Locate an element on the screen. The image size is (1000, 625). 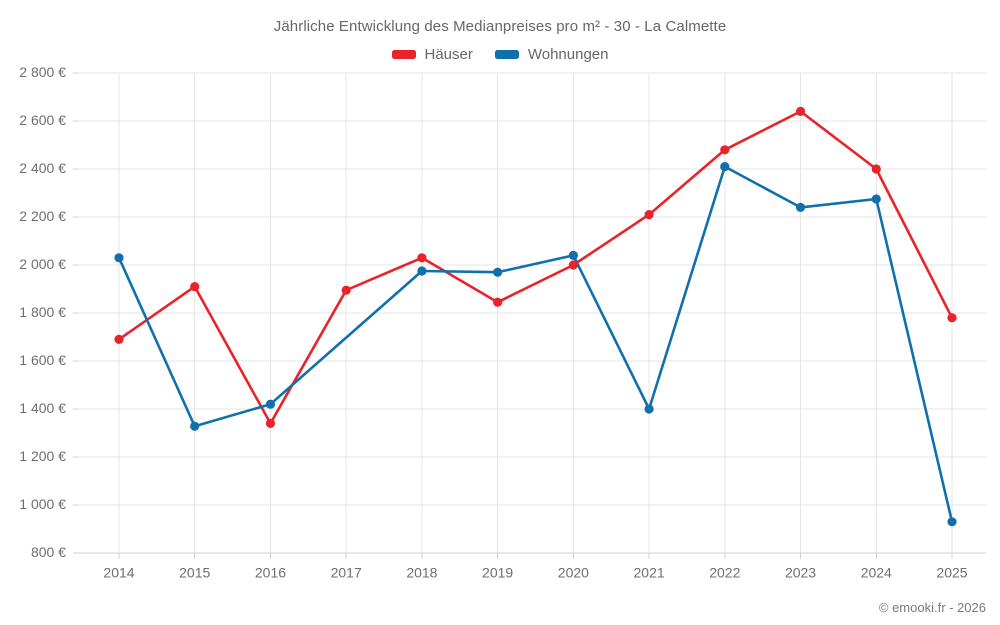
legend-item-haeuser: Häuser is located at coordinates (432, 54).